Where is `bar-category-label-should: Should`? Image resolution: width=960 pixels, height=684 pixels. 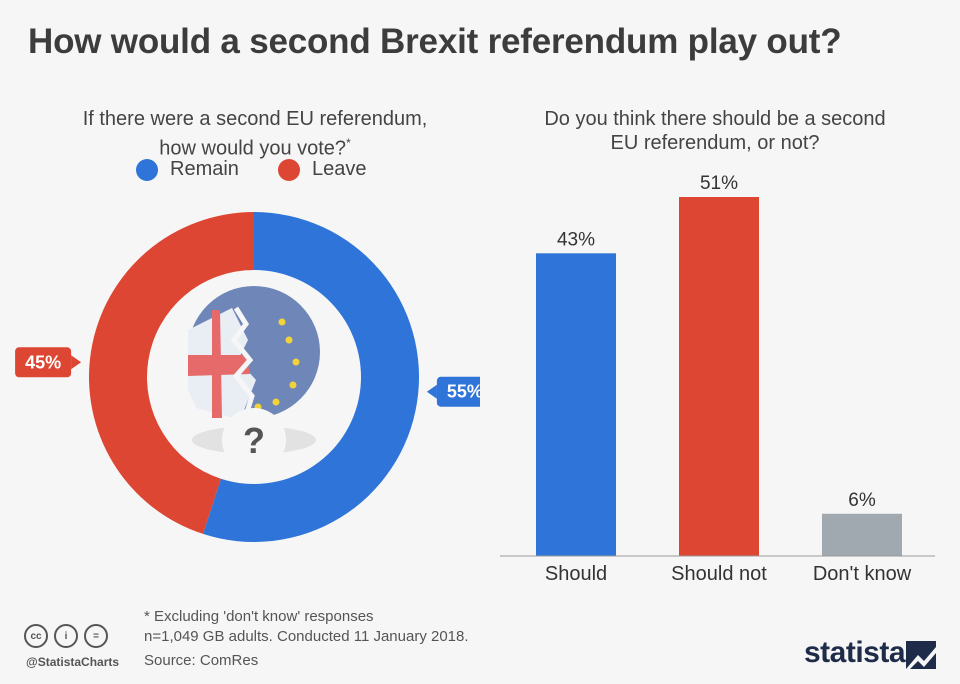 bar-category-label-should: Should is located at coordinates (576, 574).